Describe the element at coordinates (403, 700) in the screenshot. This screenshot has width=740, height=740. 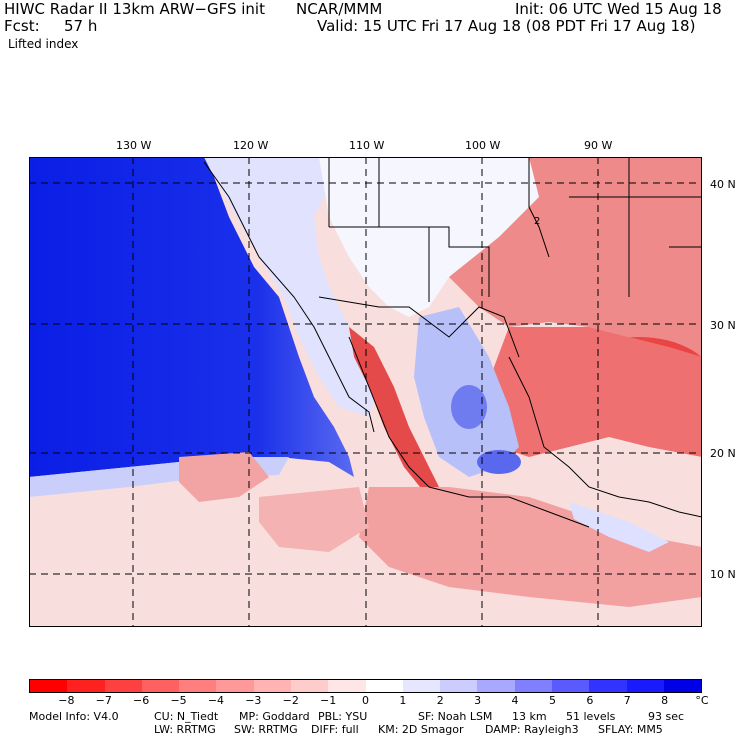
I see `colorbar-tick-label: 1` at that location.